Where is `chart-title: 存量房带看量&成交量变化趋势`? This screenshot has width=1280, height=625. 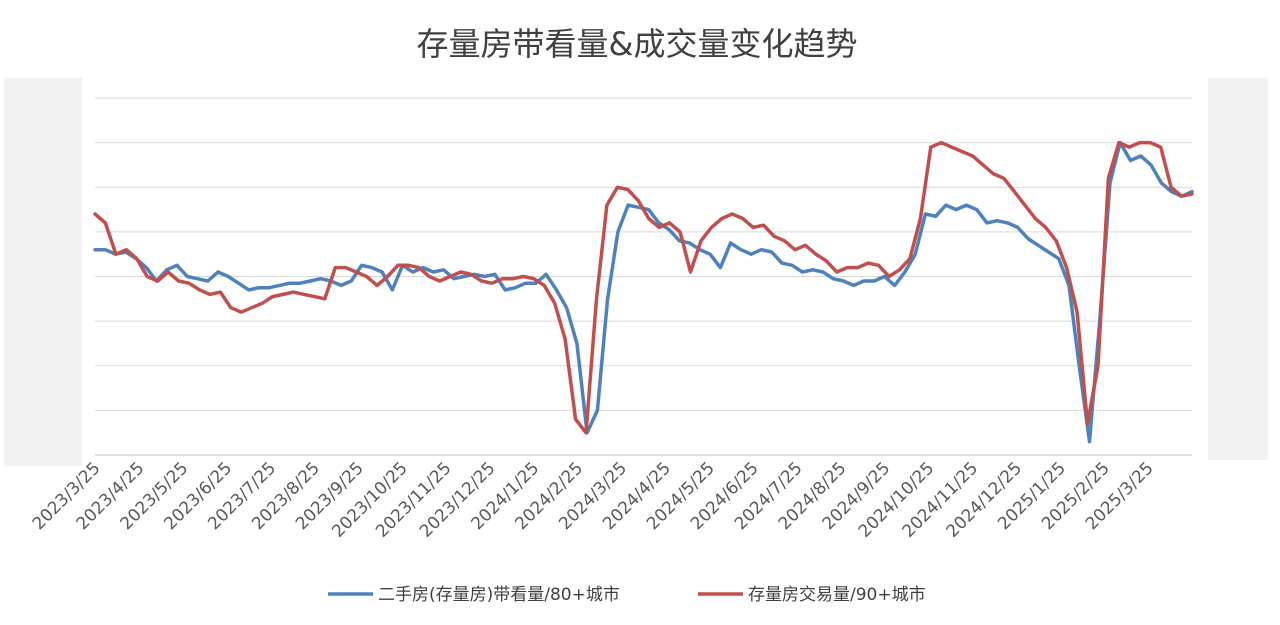 chart-title: 存量房带看量&成交量变化趋势 is located at coordinates (637, 44).